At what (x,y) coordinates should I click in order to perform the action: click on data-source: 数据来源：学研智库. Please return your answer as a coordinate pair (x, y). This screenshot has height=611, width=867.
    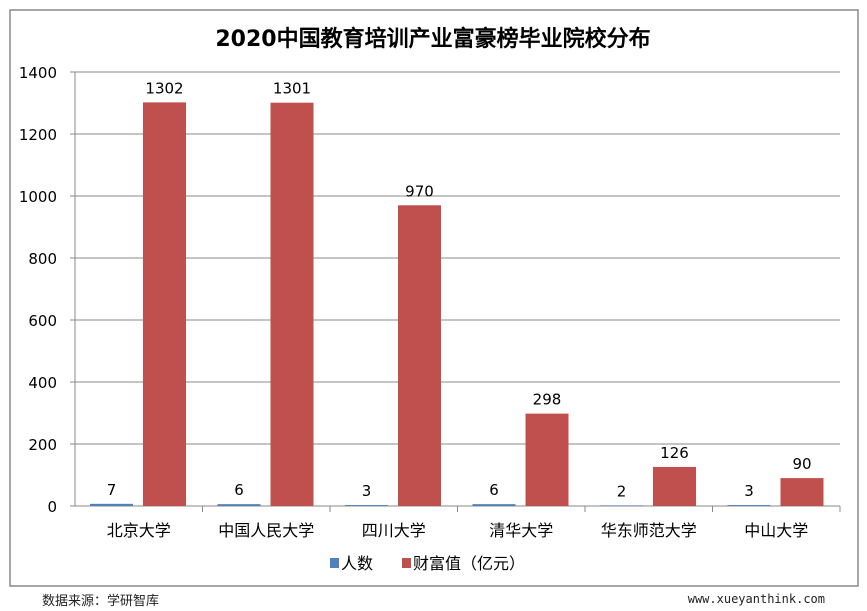
    Looking at the image, I should click on (101, 601).